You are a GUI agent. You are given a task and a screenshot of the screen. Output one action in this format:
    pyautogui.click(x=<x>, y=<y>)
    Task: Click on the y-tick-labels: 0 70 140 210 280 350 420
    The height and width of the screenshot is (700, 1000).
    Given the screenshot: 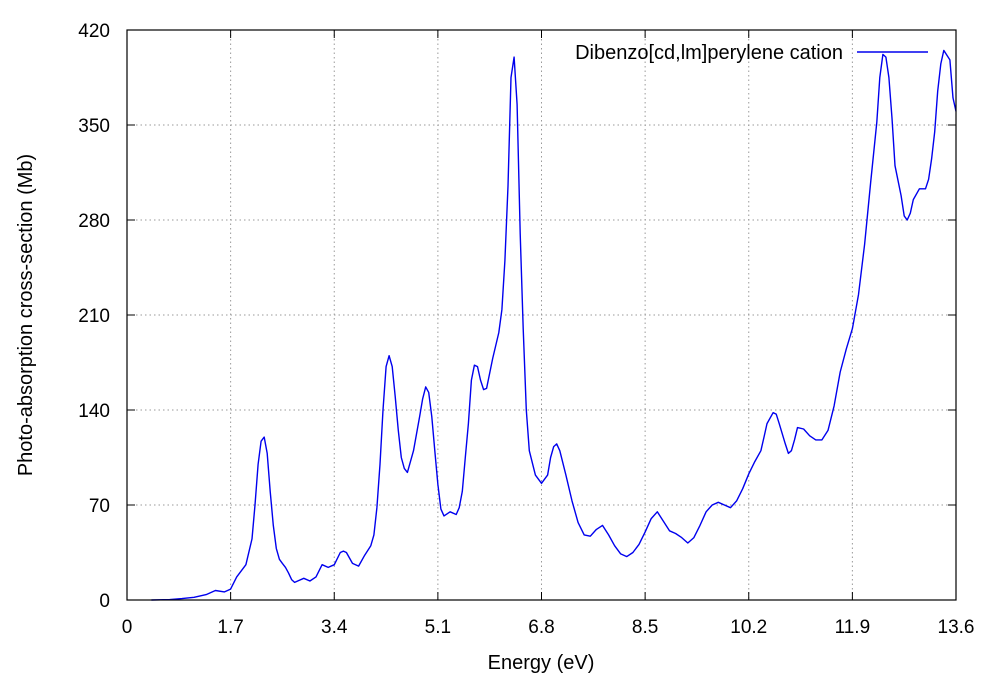 What is the action you would take?
    pyautogui.click(x=94, y=316)
    